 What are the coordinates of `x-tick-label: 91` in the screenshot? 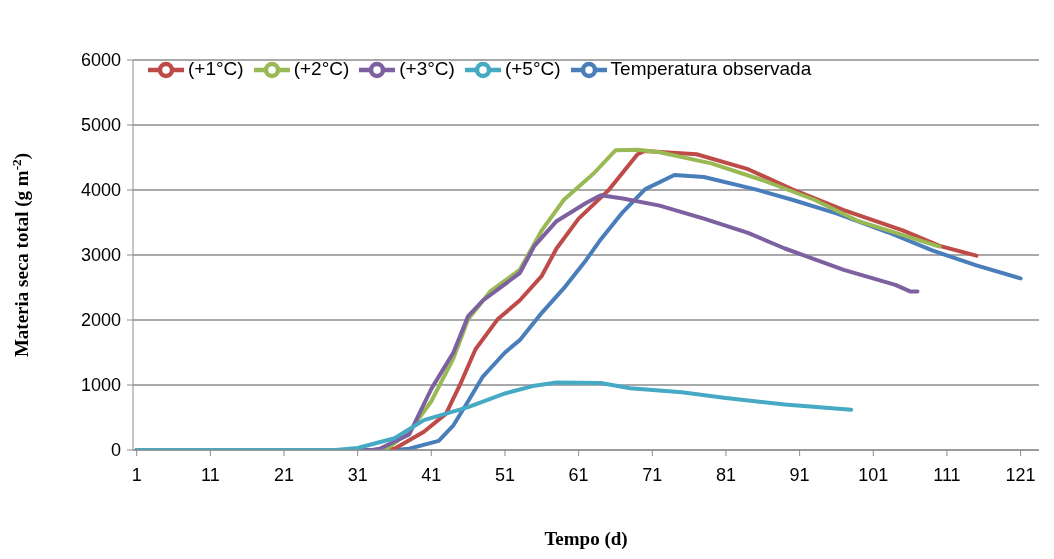 It's located at (799, 474).